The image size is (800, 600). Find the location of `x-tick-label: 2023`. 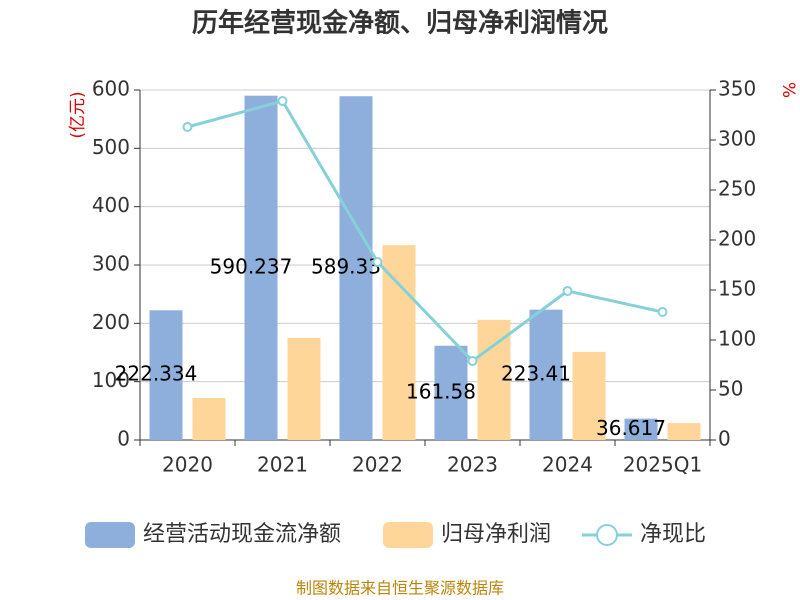

x-tick-label: 2023 is located at coordinates (472, 465).